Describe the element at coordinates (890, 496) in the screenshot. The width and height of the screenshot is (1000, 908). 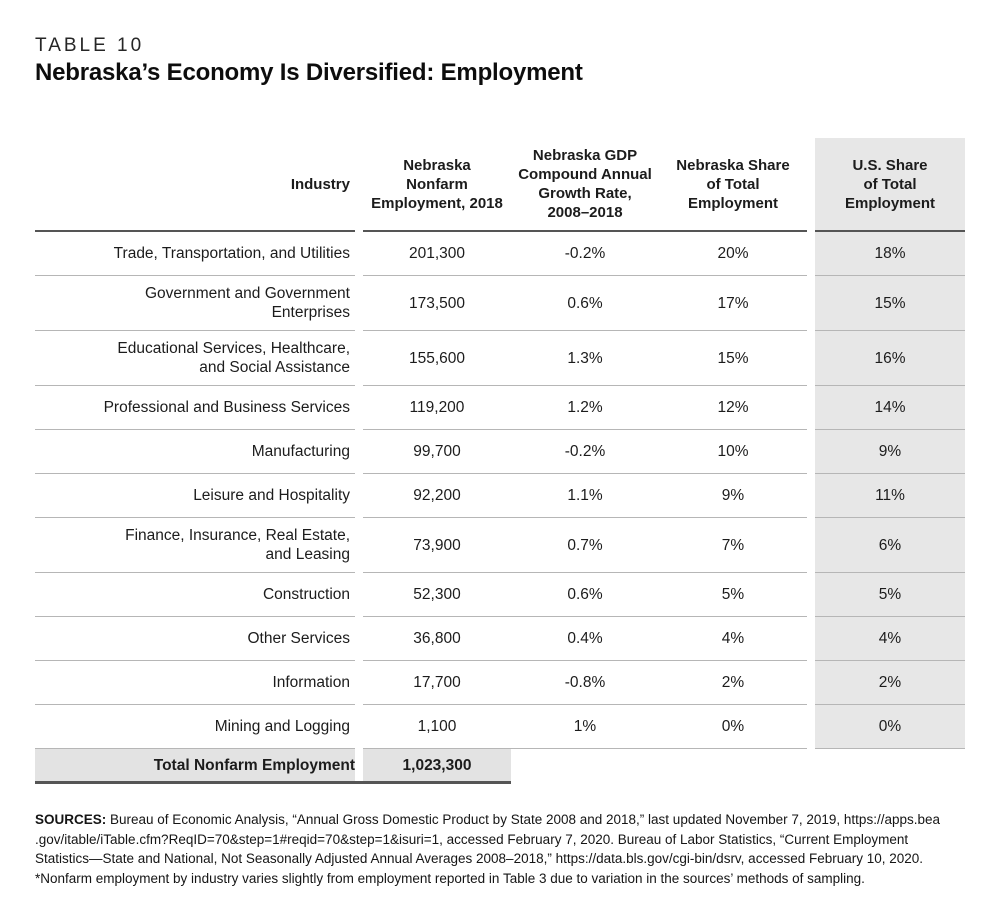
I see `us-share-cell: 11%` at that location.